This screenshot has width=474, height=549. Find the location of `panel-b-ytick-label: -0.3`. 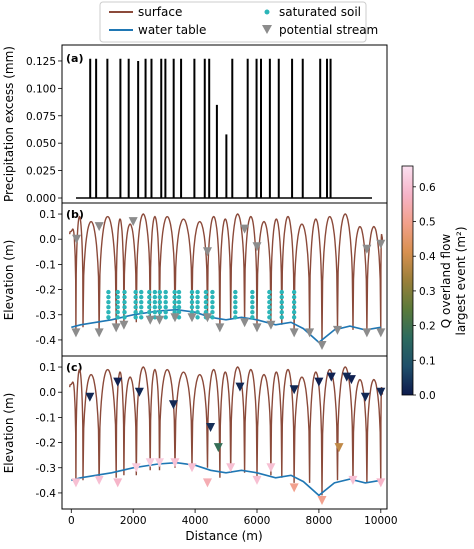

panel-b-ytick-label: -0.3 is located at coordinates (46, 316).